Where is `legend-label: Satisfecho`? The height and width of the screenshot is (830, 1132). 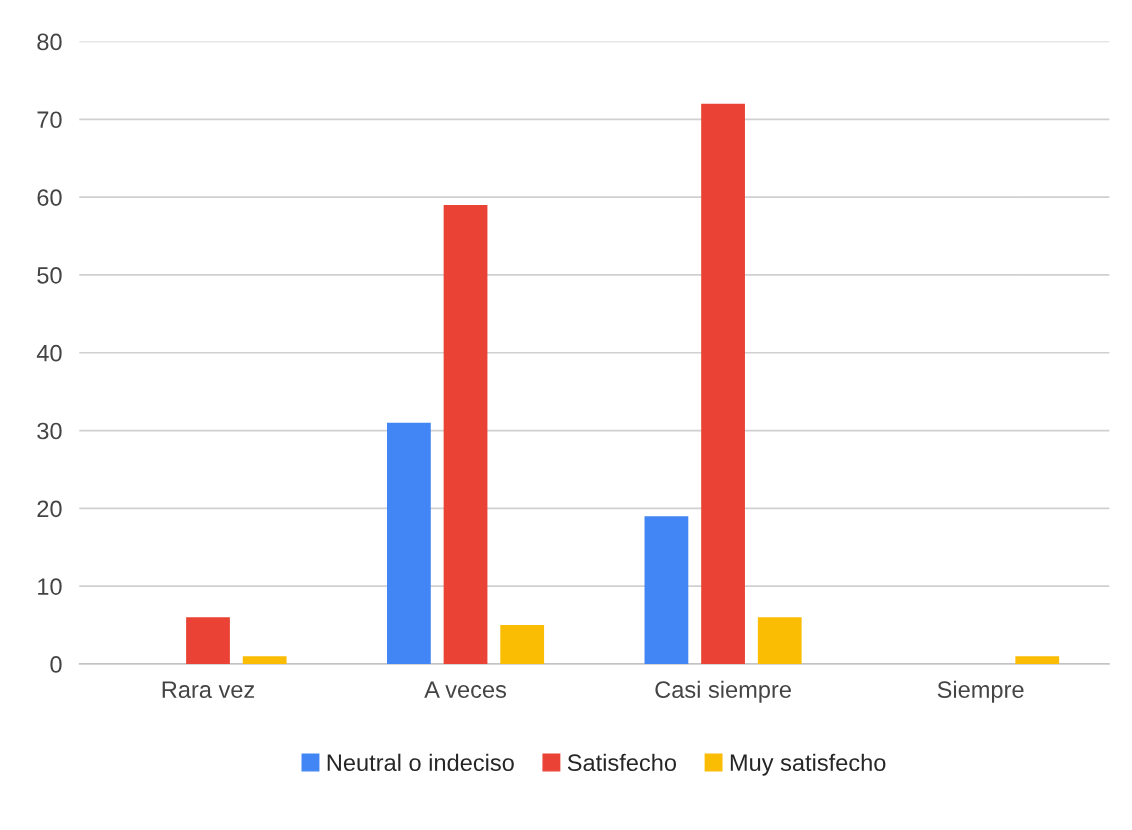 legend-label: Satisfecho is located at coordinates (621, 762).